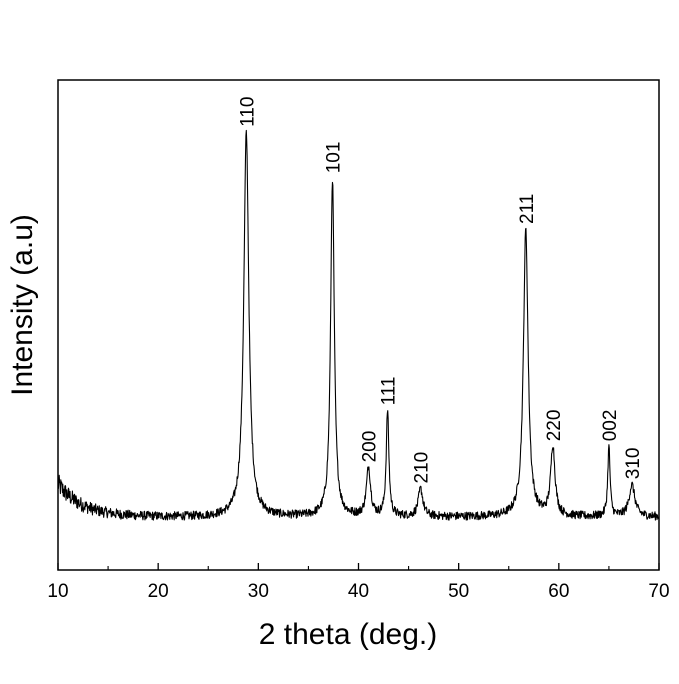 This screenshot has width=679, height=684. Describe the element at coordinates (358, 591) in the screenshot. I see `x-tick-label: 40` at that location.